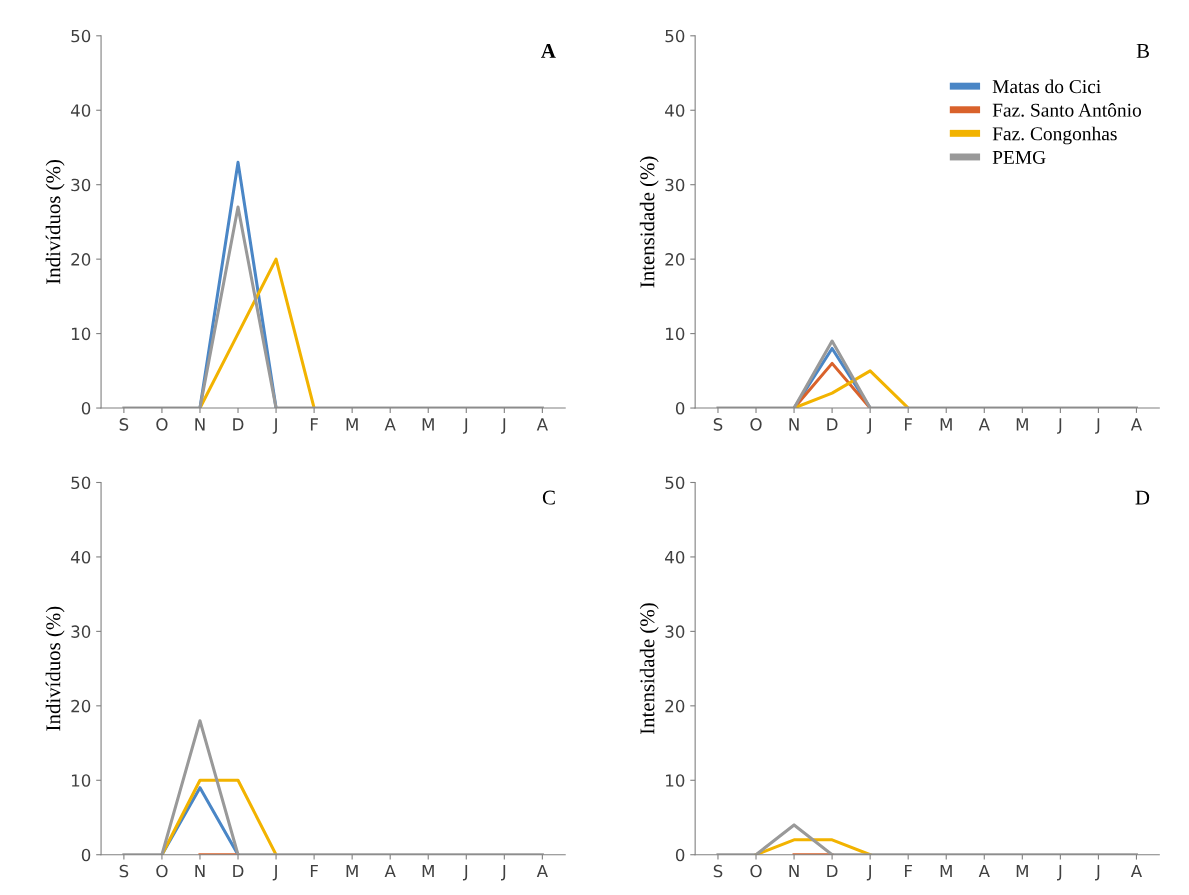 Image resolution: width=1189 pixels, height=895 pixels. I want to click on annotation: D, so click(1142, 497).